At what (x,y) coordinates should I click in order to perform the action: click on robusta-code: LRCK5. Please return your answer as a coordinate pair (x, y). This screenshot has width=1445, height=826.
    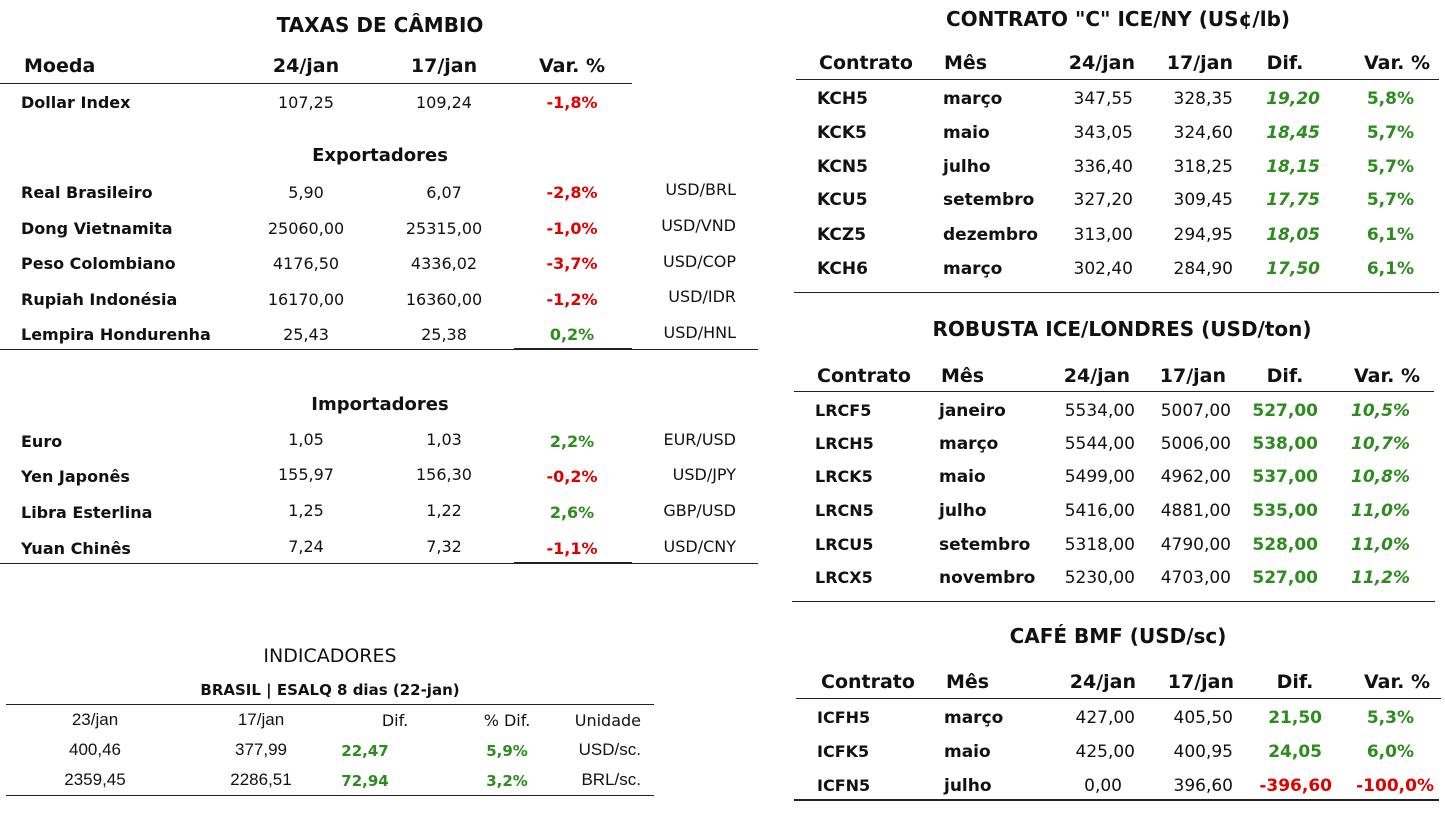
    Looking at the image, I should click on (844, 476).